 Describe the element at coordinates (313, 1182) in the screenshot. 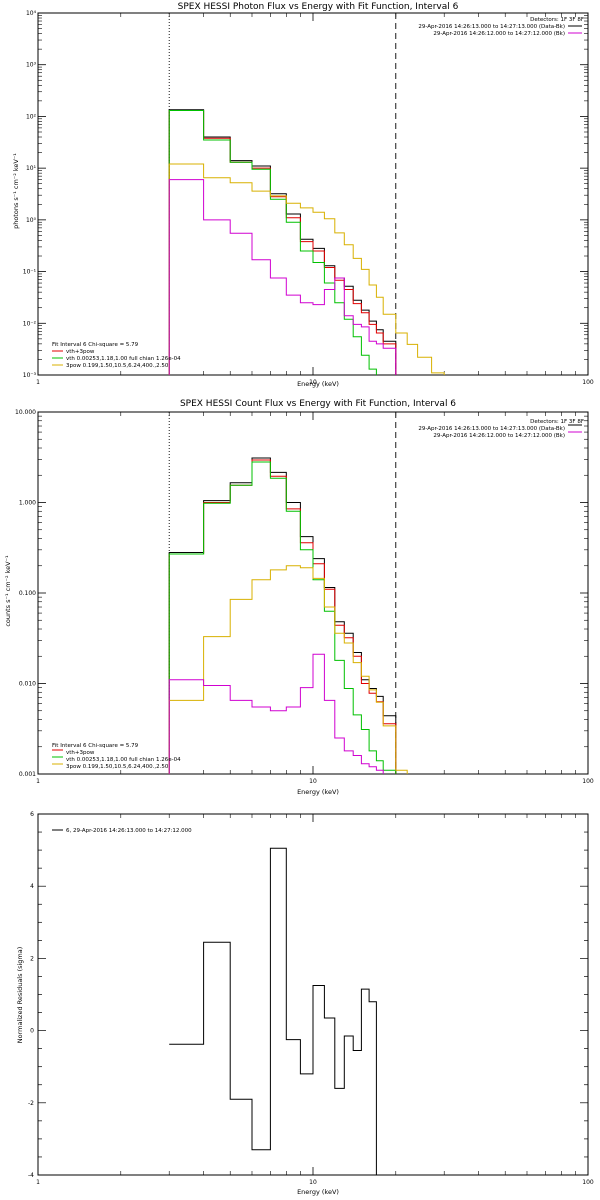

I see `residuals-x-tick-label: 10` at that location.